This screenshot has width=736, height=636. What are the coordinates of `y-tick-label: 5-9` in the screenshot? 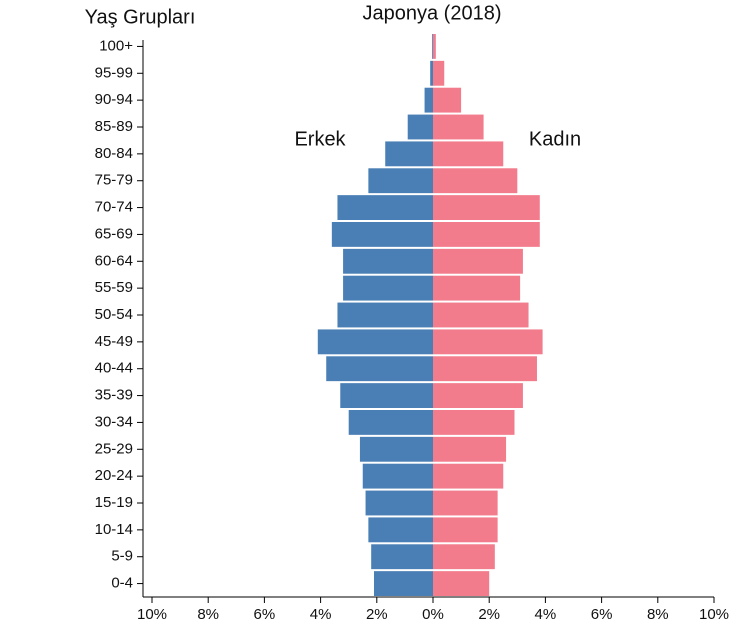 It's located at (122, 556).